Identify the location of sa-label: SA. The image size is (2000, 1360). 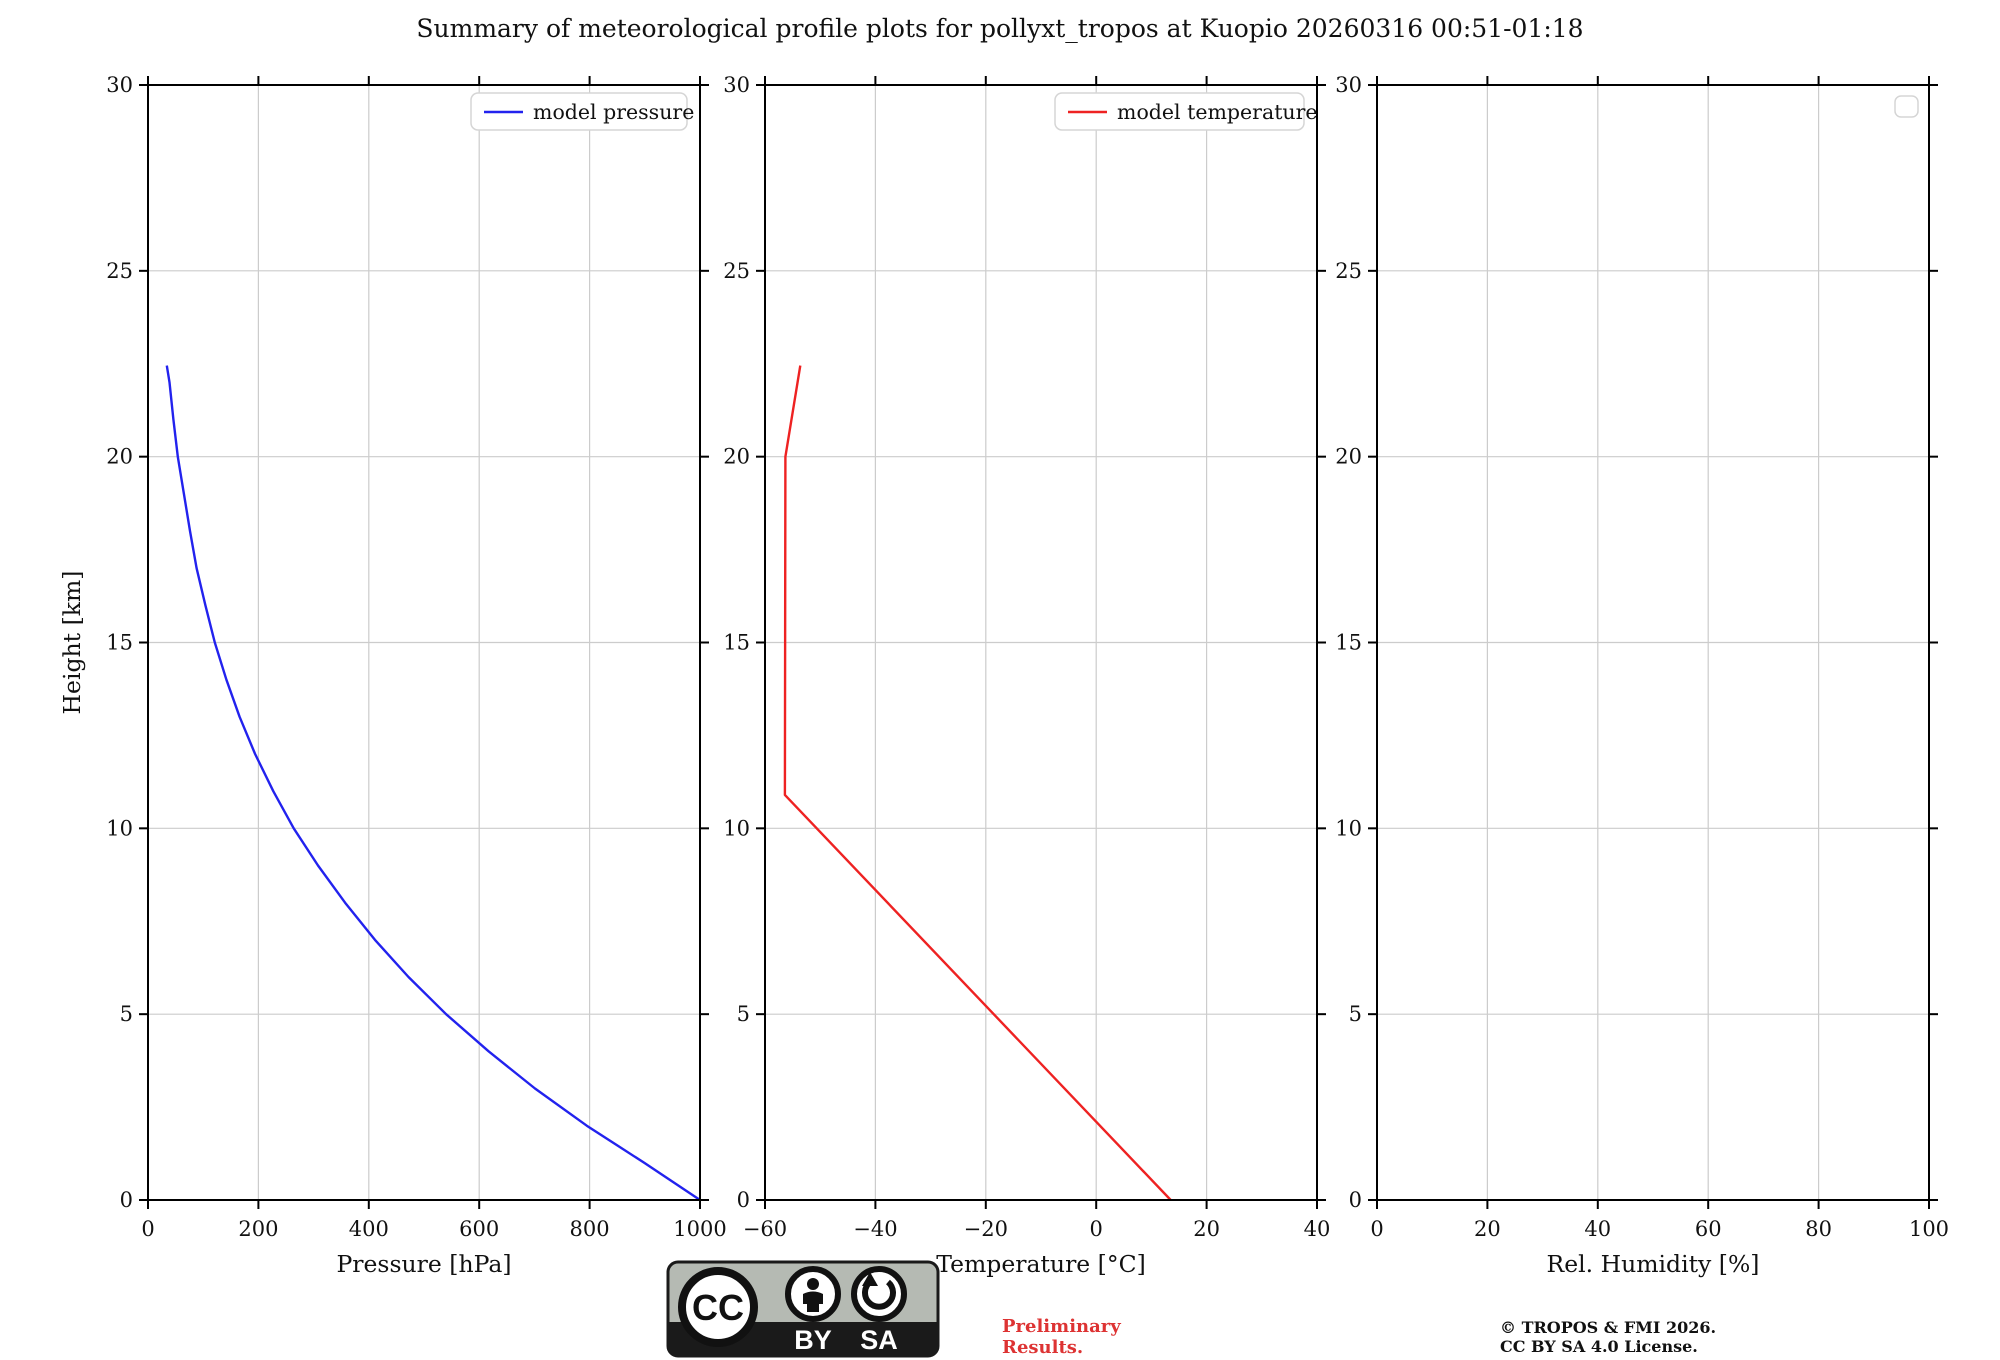
(879, 1340).